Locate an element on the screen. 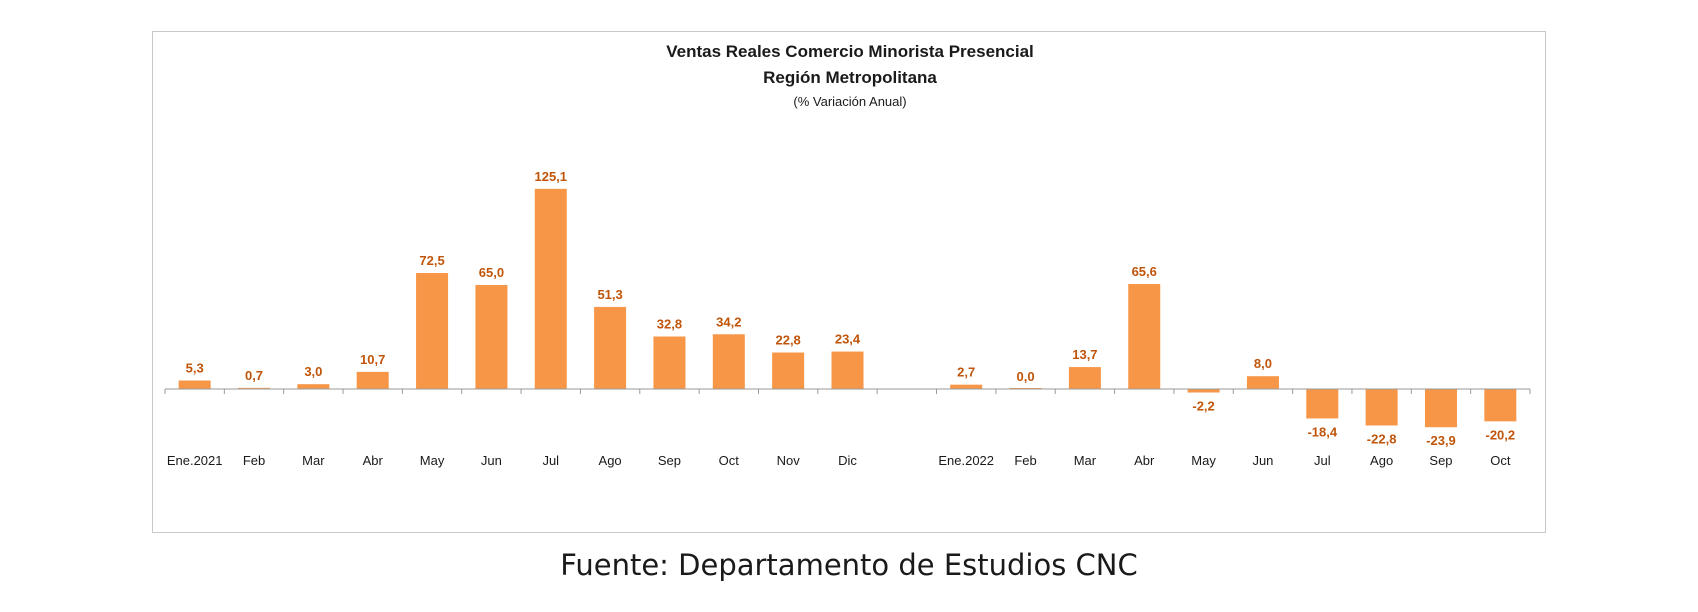 The image size is (1698, 612). ticks-group is located at coordinates (847, 391).